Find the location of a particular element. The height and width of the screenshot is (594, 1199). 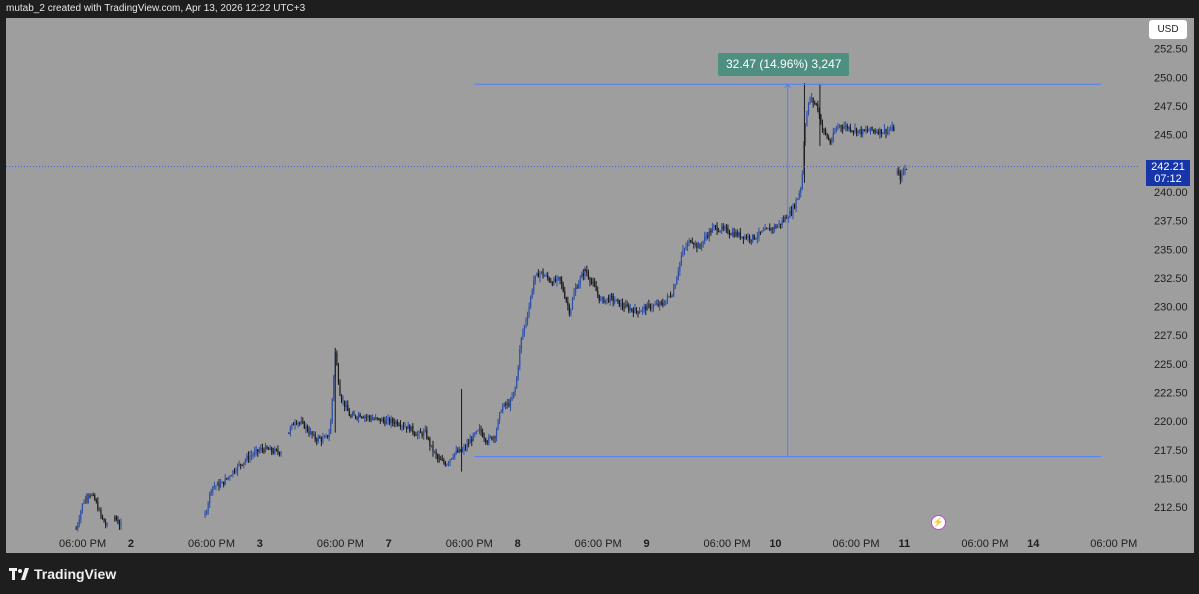

price-axis-tick-label: 215.00 is located at coordinates (1171, 479).